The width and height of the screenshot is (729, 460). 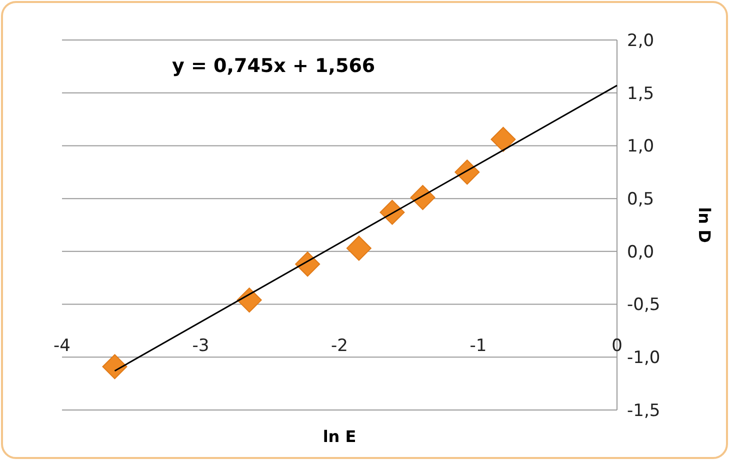 What do you see at coordinates (339, 436) in the screenshot?
I see `x-axis-title: ln E` at bounding box center [339, 436].